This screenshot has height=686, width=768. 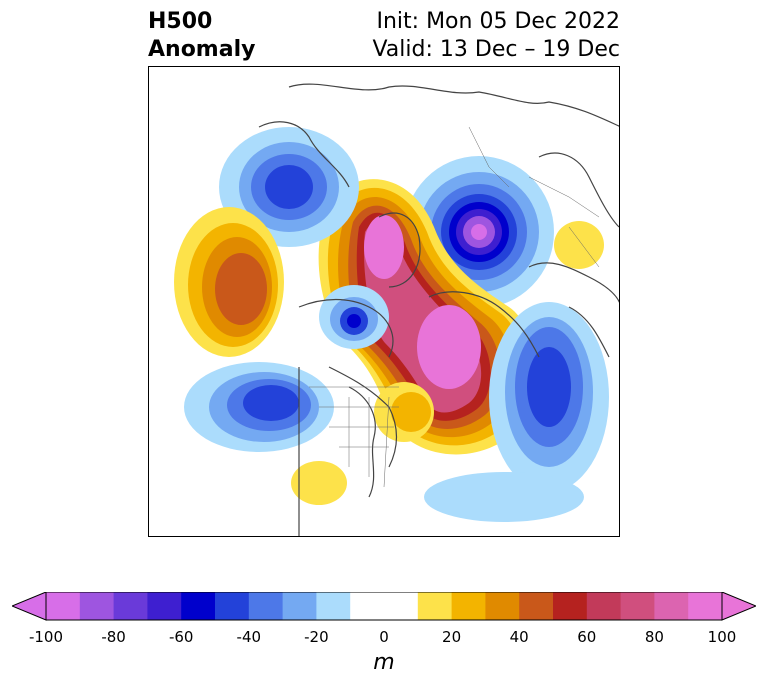 I want to click on colorbar-tick-label: 20, so click(x=452, y=637).